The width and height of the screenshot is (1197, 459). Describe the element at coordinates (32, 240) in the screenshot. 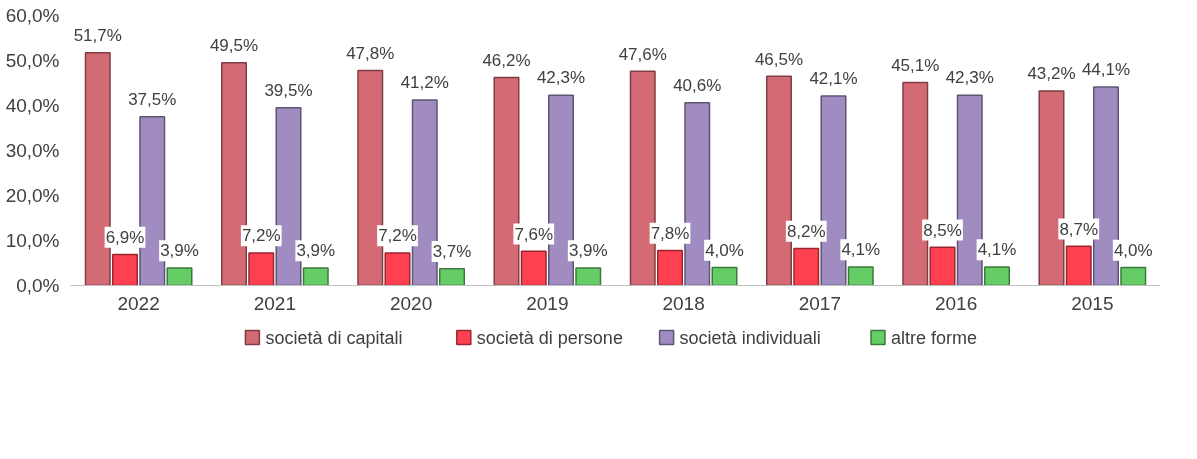

I see `y-tick-label: 10,0%` at that location.